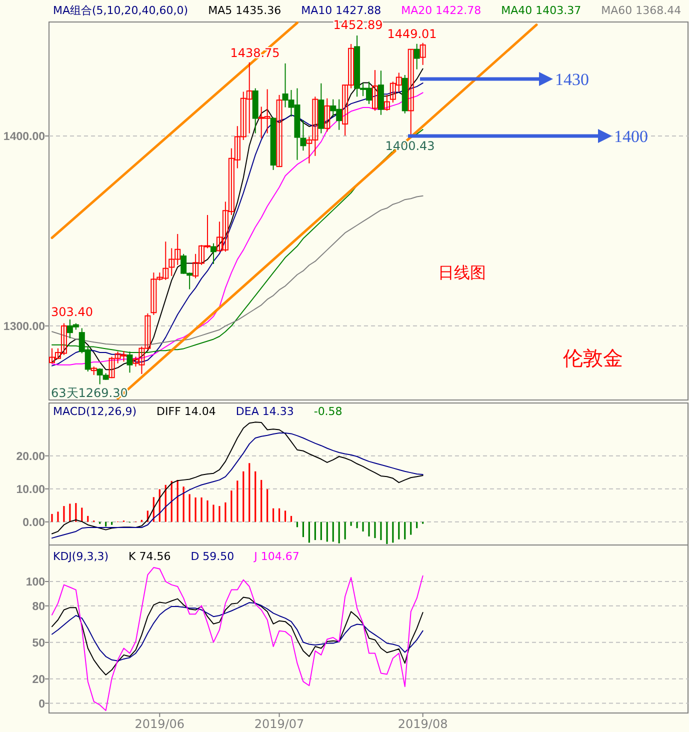 This screenshot has height=732, width=689. Describe the element at coordinates (120, 10) in the screenshot. I see `chart-title: MA组合(5,10,20,40,60,0)` at that location.